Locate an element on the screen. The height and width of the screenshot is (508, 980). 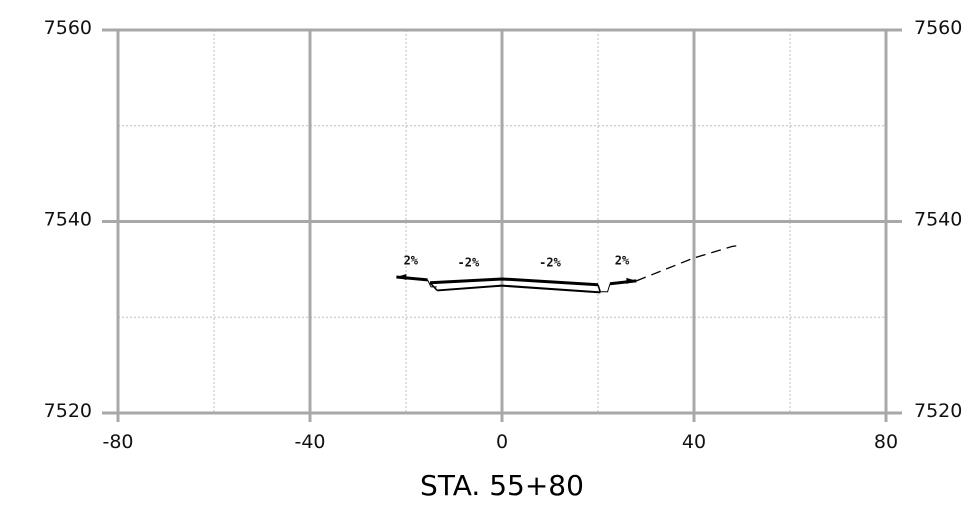
left-slope-arrow is located at coordinates (401, 277).